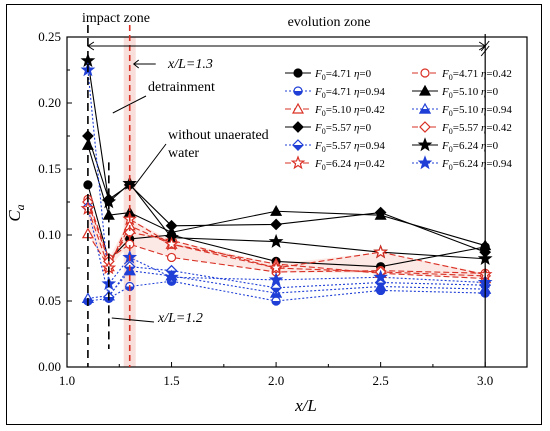 The height and width of the screenshot is (431, 550). I want to click on arrowhead-left, so click(91, 46).